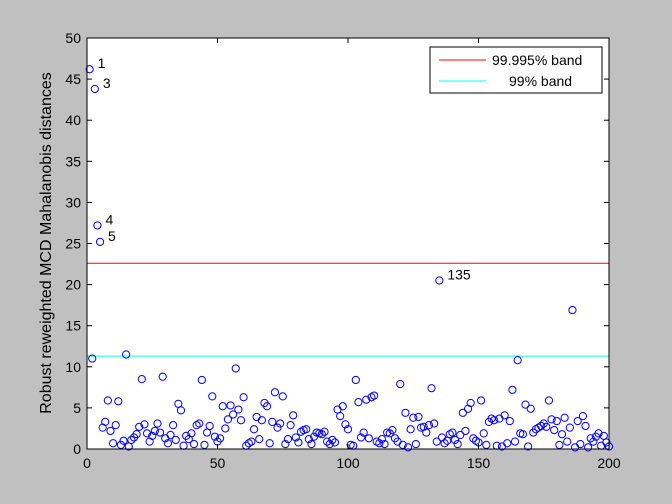  Describe the element at coordinates (348, 309) in the screenshot. I see `band-lines` at that location.